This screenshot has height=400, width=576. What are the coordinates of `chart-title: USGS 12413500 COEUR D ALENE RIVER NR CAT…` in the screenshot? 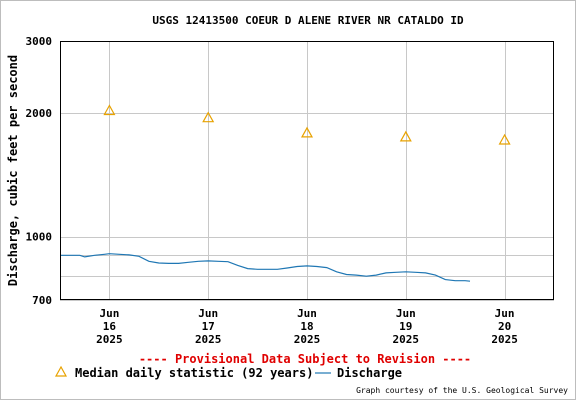 It's located at (308, 20).